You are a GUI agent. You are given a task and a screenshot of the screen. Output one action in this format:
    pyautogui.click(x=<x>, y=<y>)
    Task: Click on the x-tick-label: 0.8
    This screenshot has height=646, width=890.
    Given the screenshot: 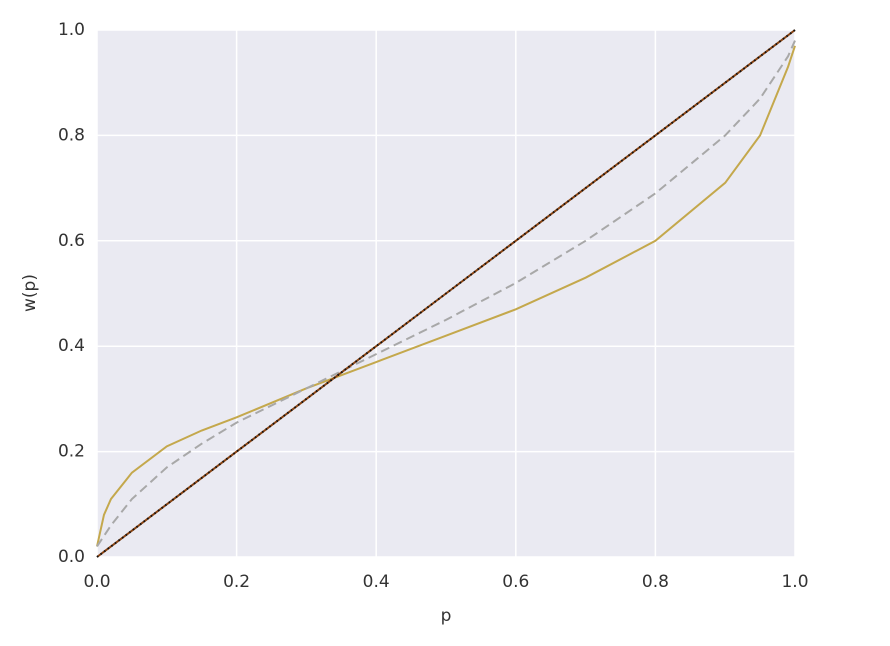 What is the action you would take?
    pyautogui.click(x=655, y=582)
    